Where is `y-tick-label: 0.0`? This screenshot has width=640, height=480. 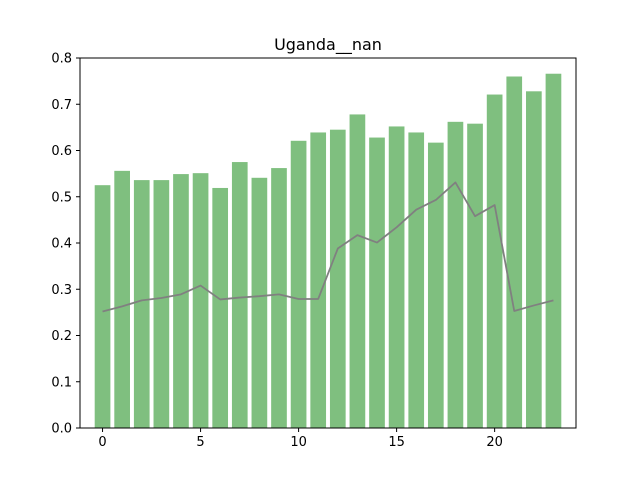 y-tick-label: 0.0 is located at coordinates (61, 429).